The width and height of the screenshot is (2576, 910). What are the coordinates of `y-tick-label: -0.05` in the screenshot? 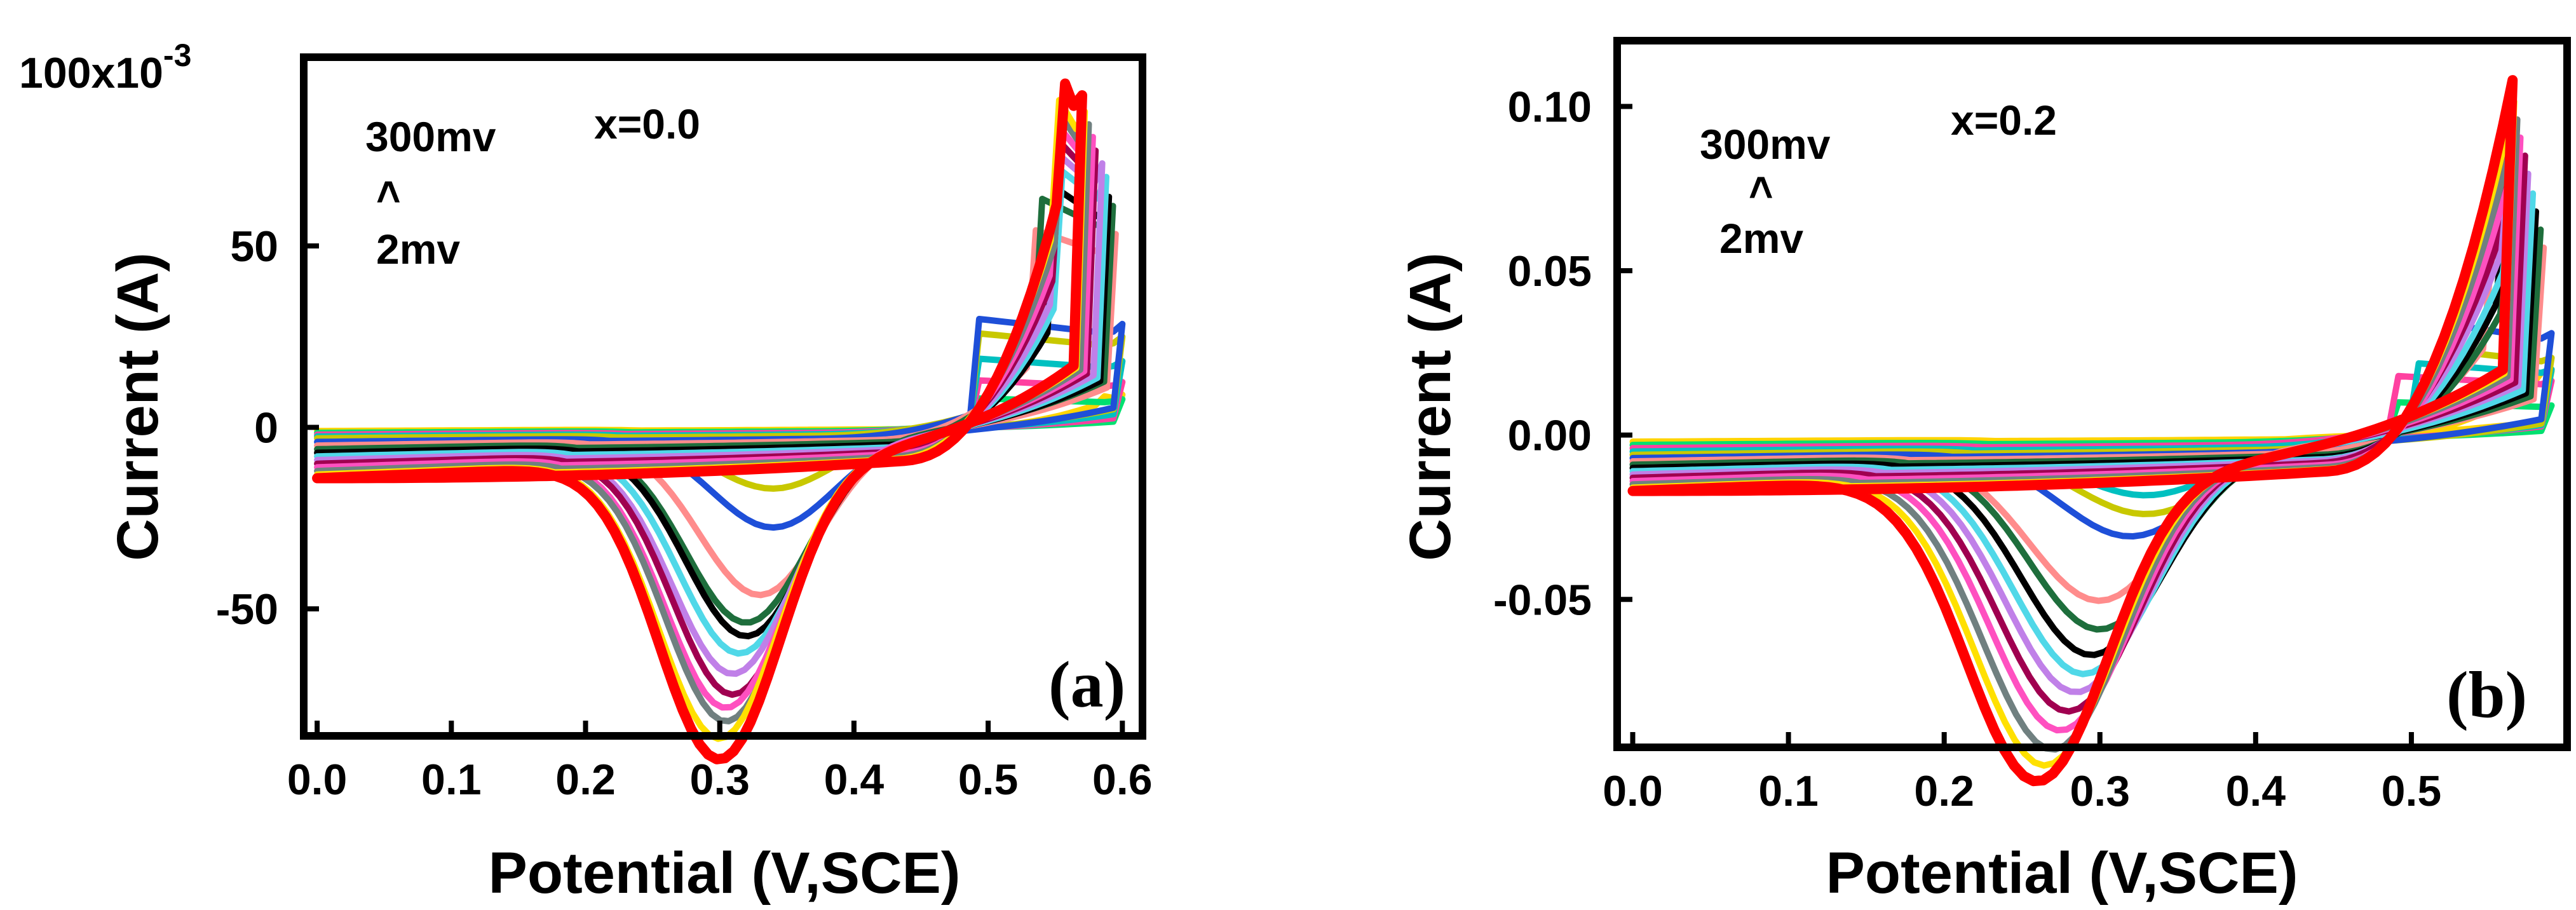 It's located at (1542, 600).